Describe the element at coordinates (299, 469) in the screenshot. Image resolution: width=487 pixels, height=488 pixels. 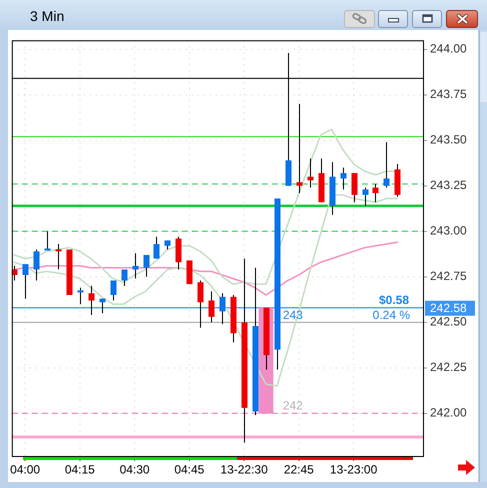
I see `x-tick-label: 22:45` at that location.